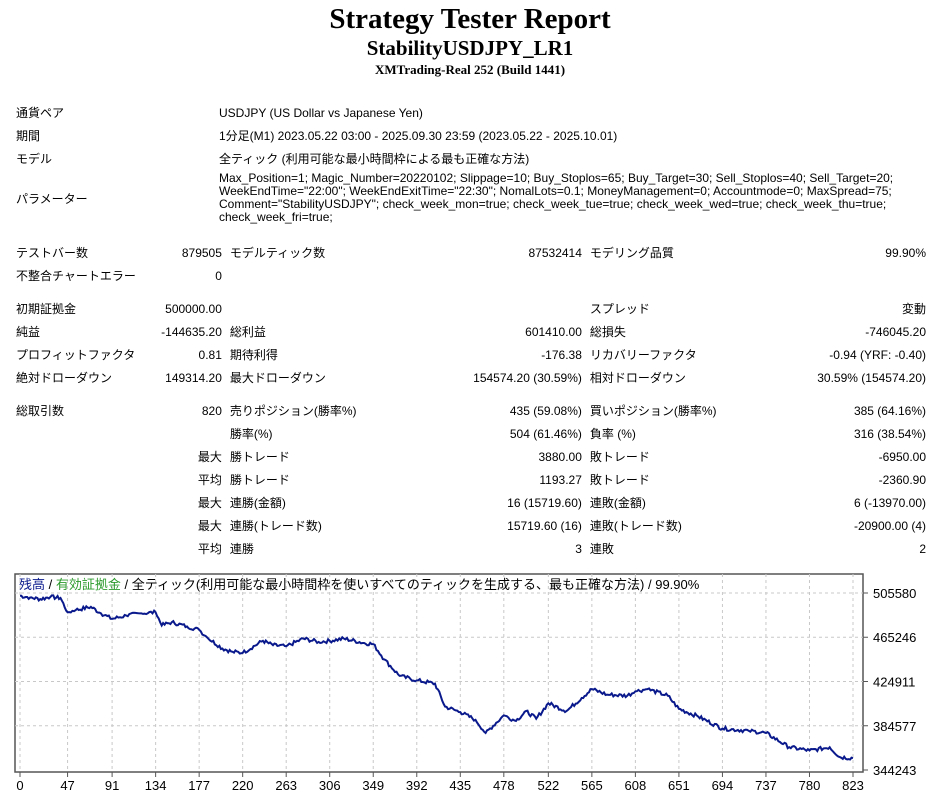 Image resolution: width=940 pixels, height=797 pixels. I want to click on label: 相対ドローダウン, so click(637, 378).